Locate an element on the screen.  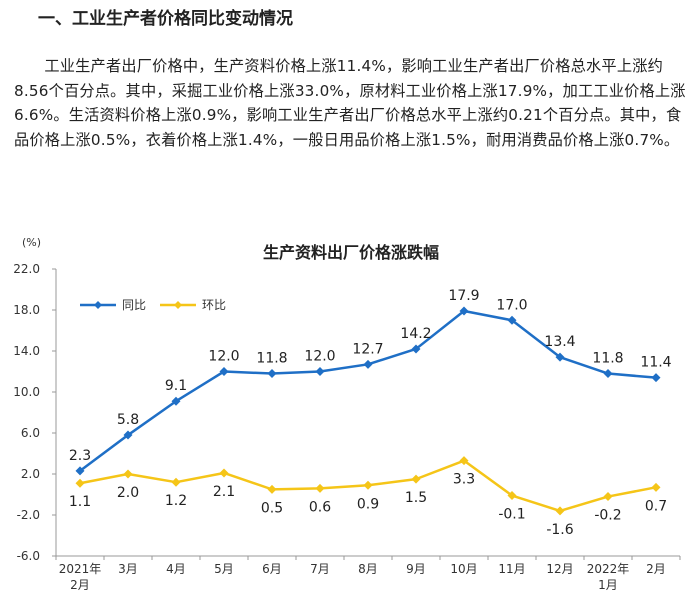
data-label: 1.5 is located at coordinates (416, 498).